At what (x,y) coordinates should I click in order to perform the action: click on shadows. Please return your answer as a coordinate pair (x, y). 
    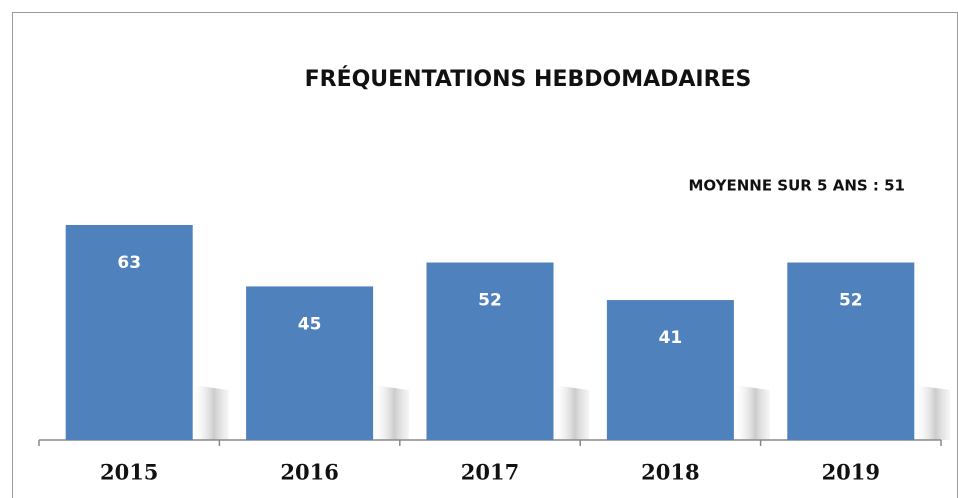
    Looking at the image, I should click on (571, 412).